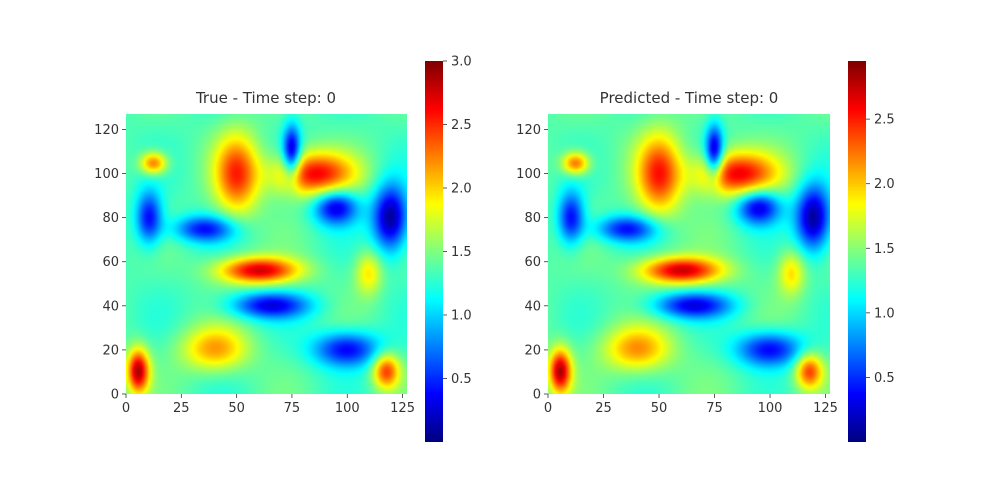  I want to click on chart-title: Predicted - Time step: 0, so click(689, 98).